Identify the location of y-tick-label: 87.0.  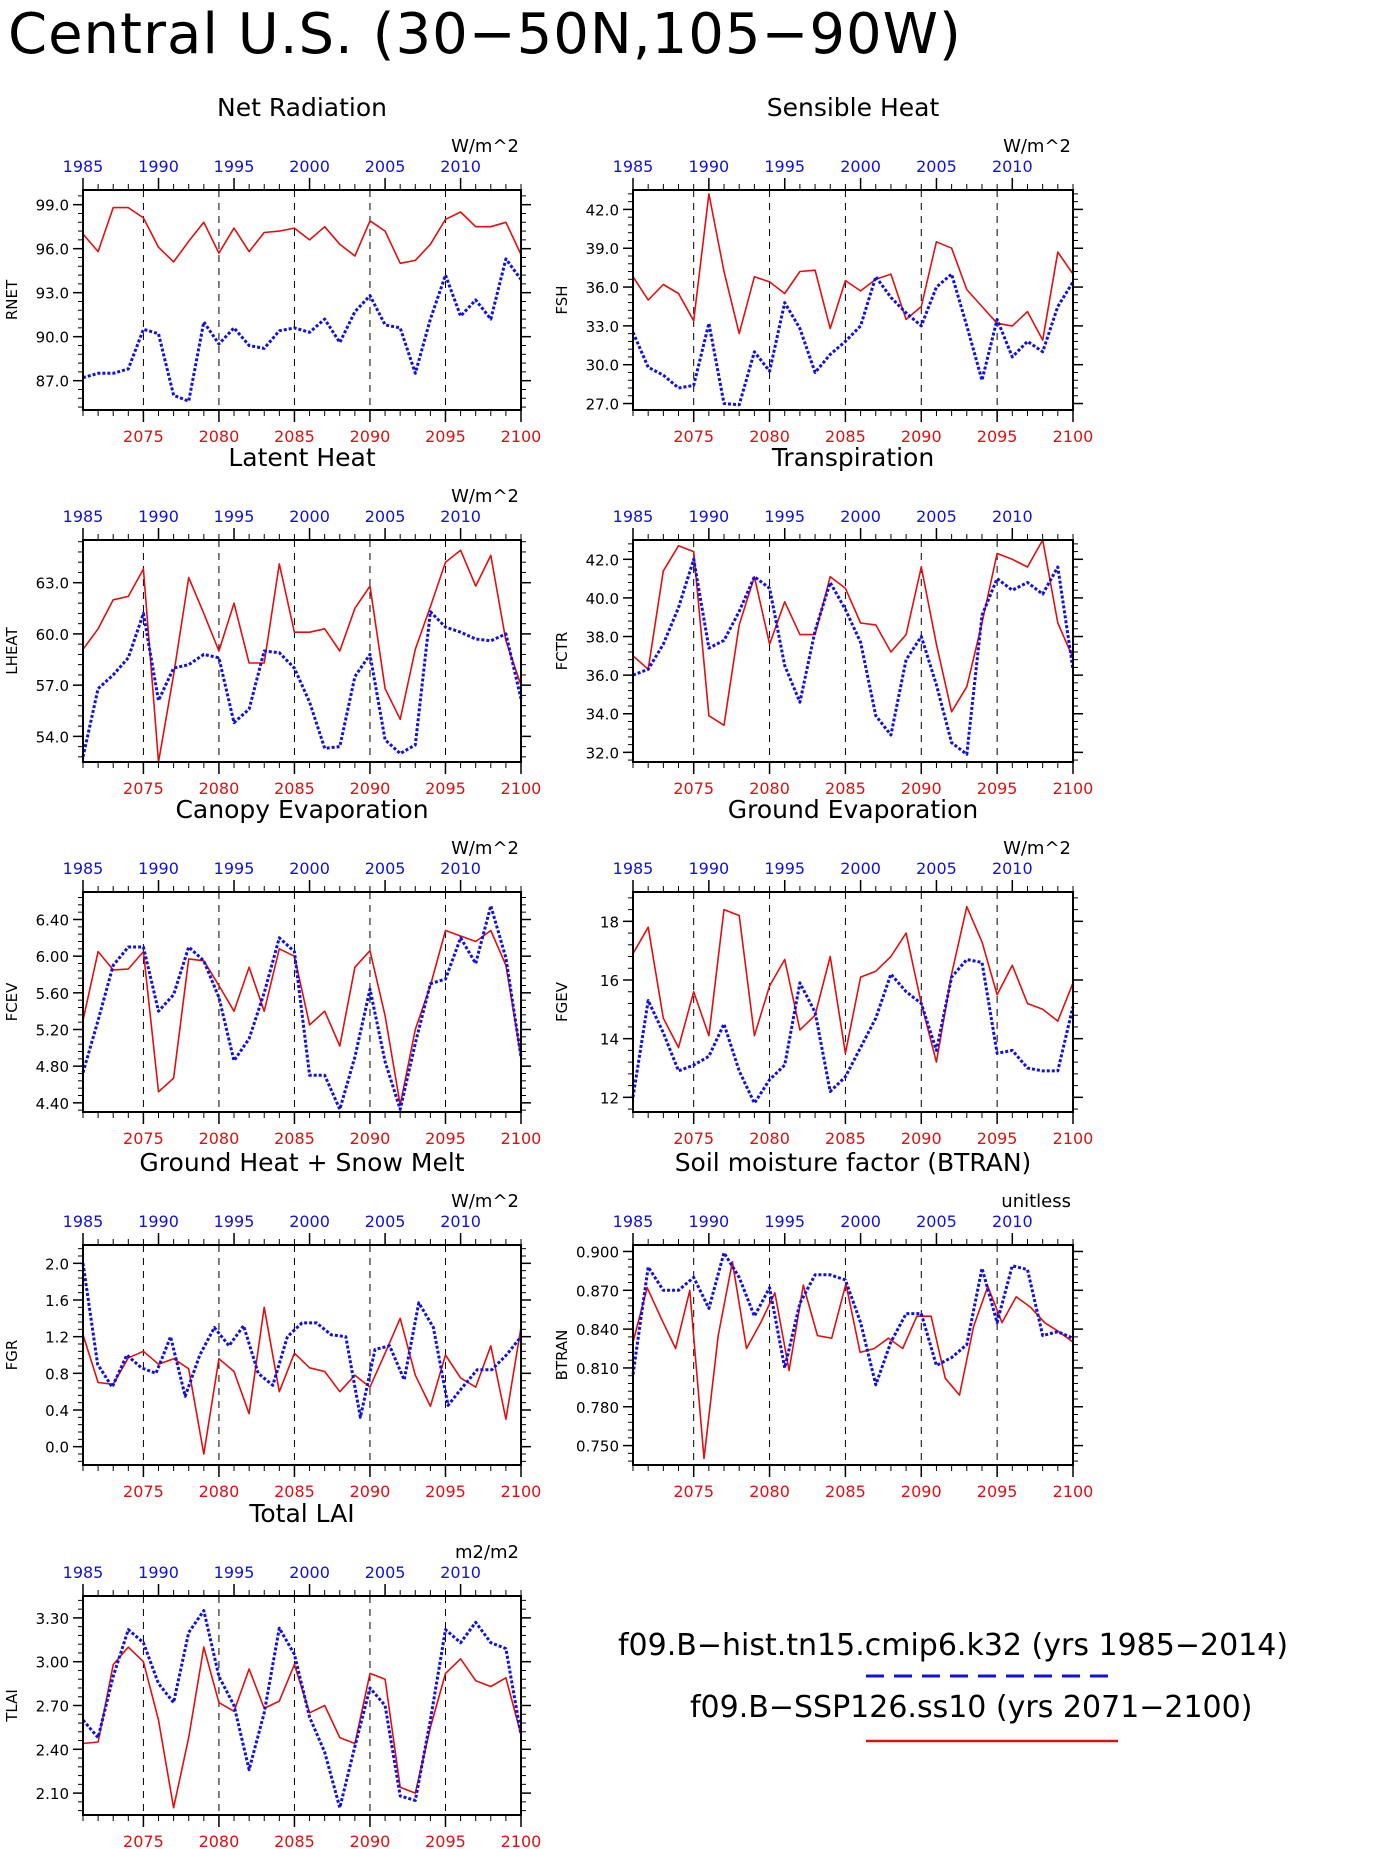
(52, 382).